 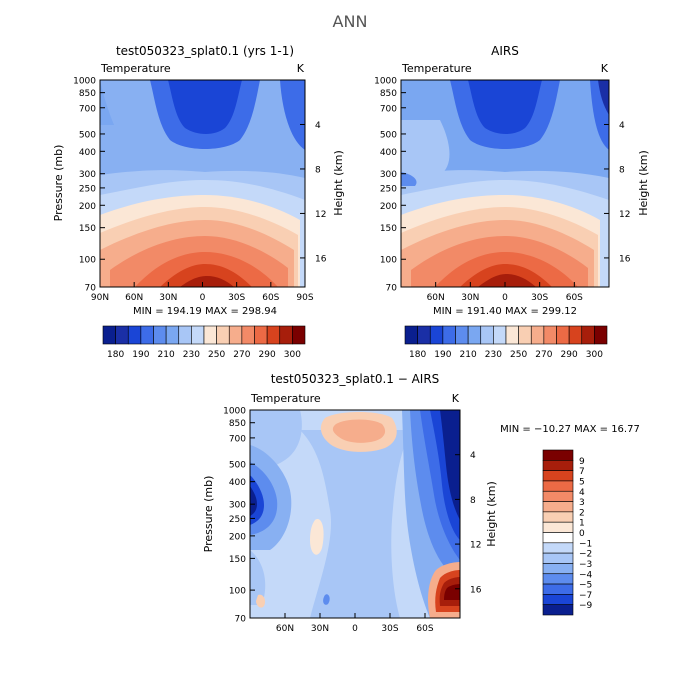 I want to click on colorbar-label: 250, so click(x=216, y=355).